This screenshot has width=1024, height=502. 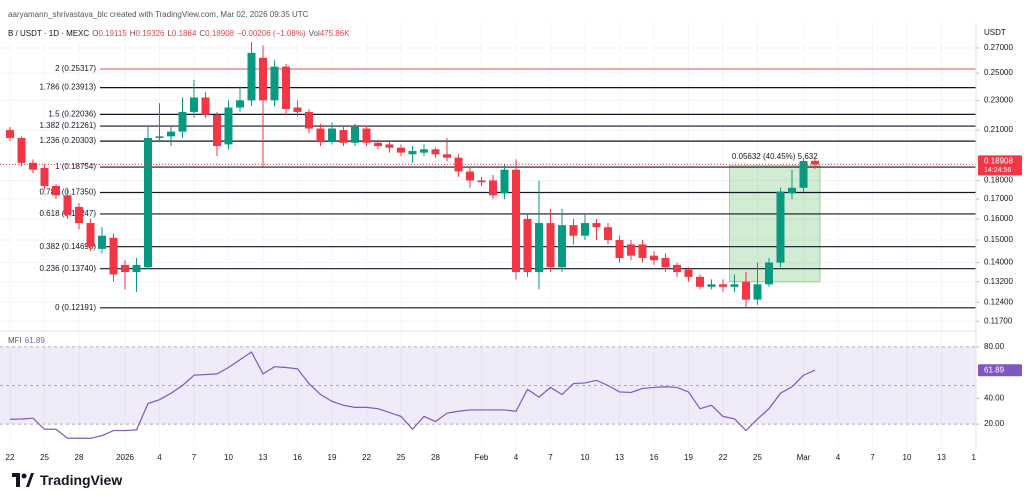 I want to click on last-price-label: 0.18908, so click(x=998, y=160).